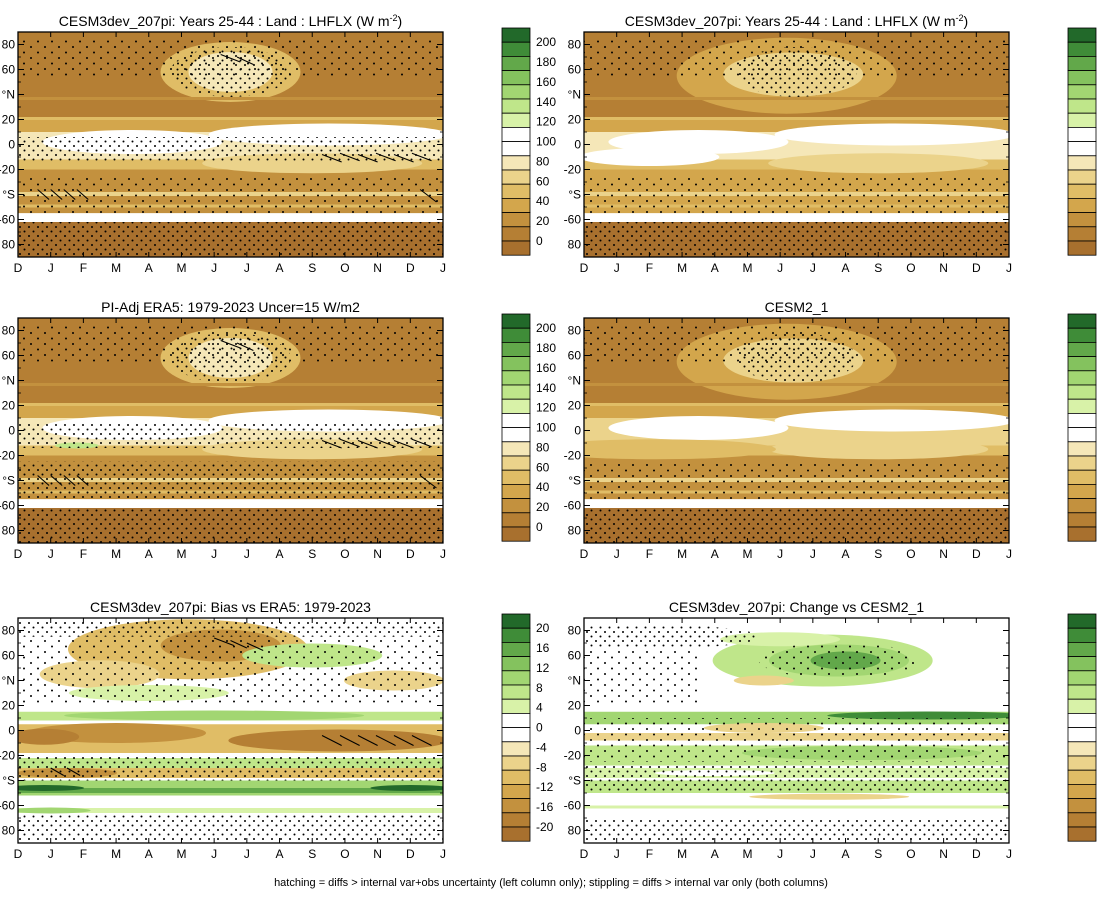 This screenshot has width=1102, height=900. I want to click on band-pos-60s, so click(796, 807).